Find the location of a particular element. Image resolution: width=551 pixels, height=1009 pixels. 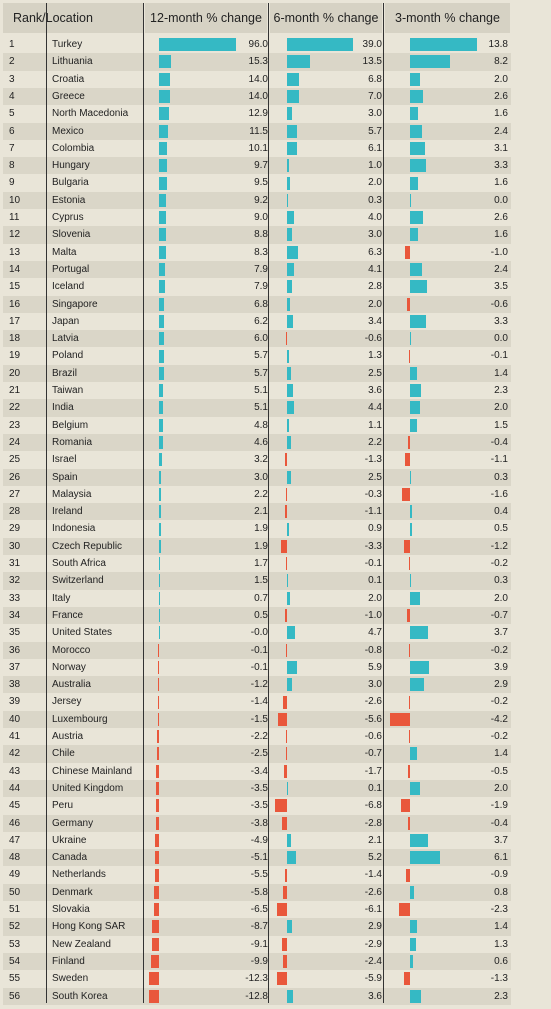

table-row: 16 Singapore 6.8 2.0 -0.6 is located at coordinates (257, 304).